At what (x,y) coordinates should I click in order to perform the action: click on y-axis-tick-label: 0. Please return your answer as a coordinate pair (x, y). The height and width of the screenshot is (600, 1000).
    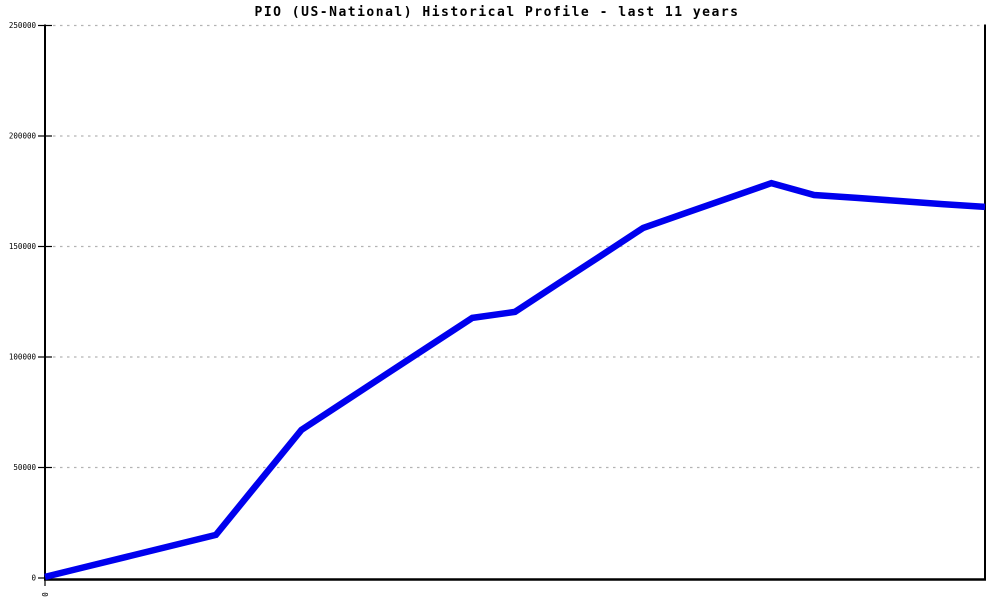
    Looking at the image, I should click on (33, 578).